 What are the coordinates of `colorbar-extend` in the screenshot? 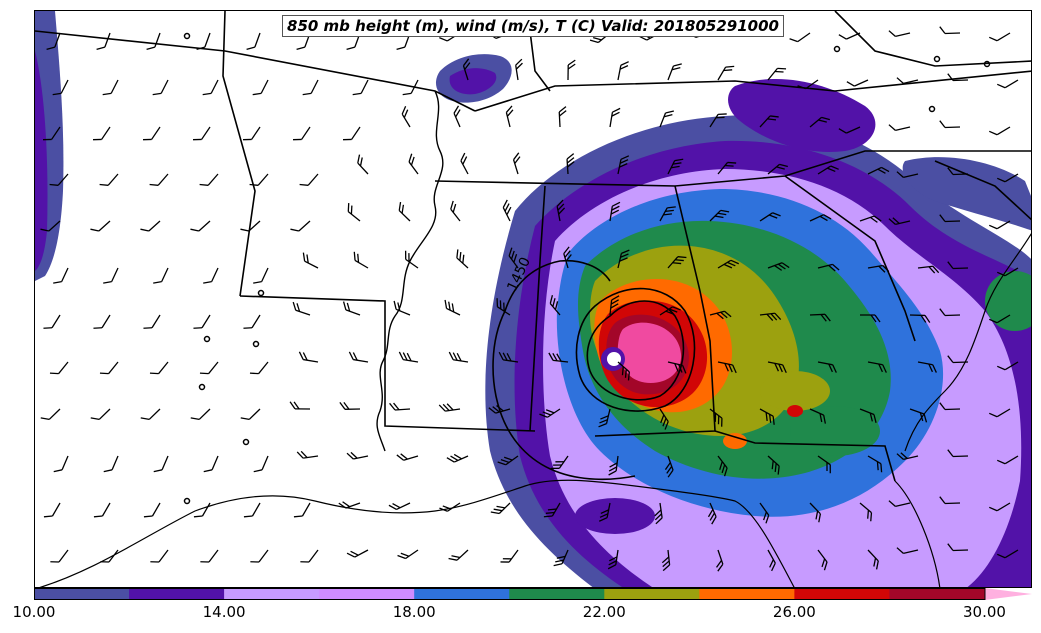 It's located at (1008, 594).